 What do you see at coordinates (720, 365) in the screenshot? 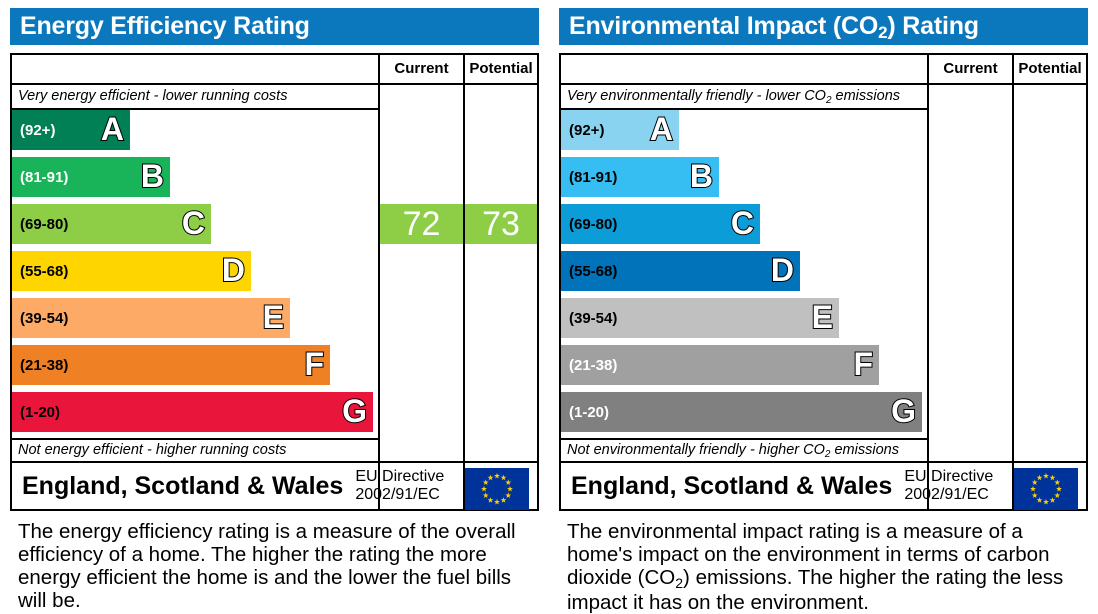
I see `environmental-band-f: (21-38) F` at bounding box center [720, 365].